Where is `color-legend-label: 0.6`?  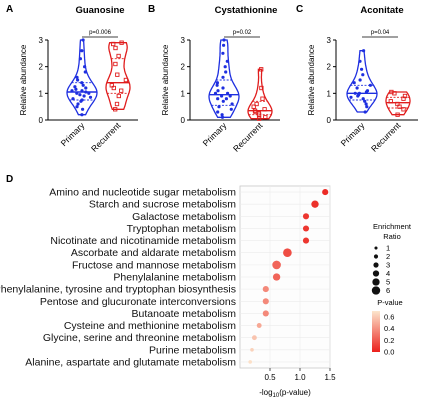 color-legend-label: 0.6 is located at coordinates (389, 316).